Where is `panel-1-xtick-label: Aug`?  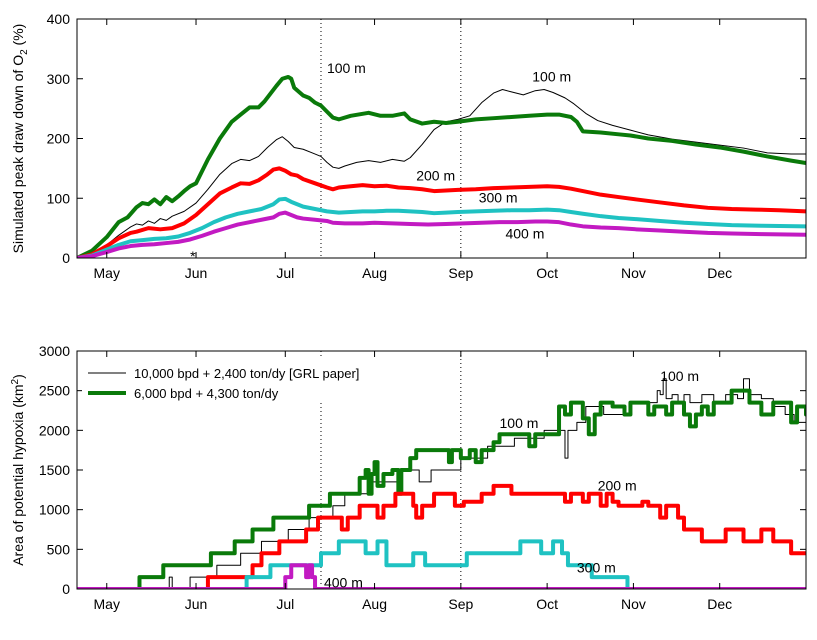 panel-1-xtick-label: Aug is located at coordinates (374, 273).